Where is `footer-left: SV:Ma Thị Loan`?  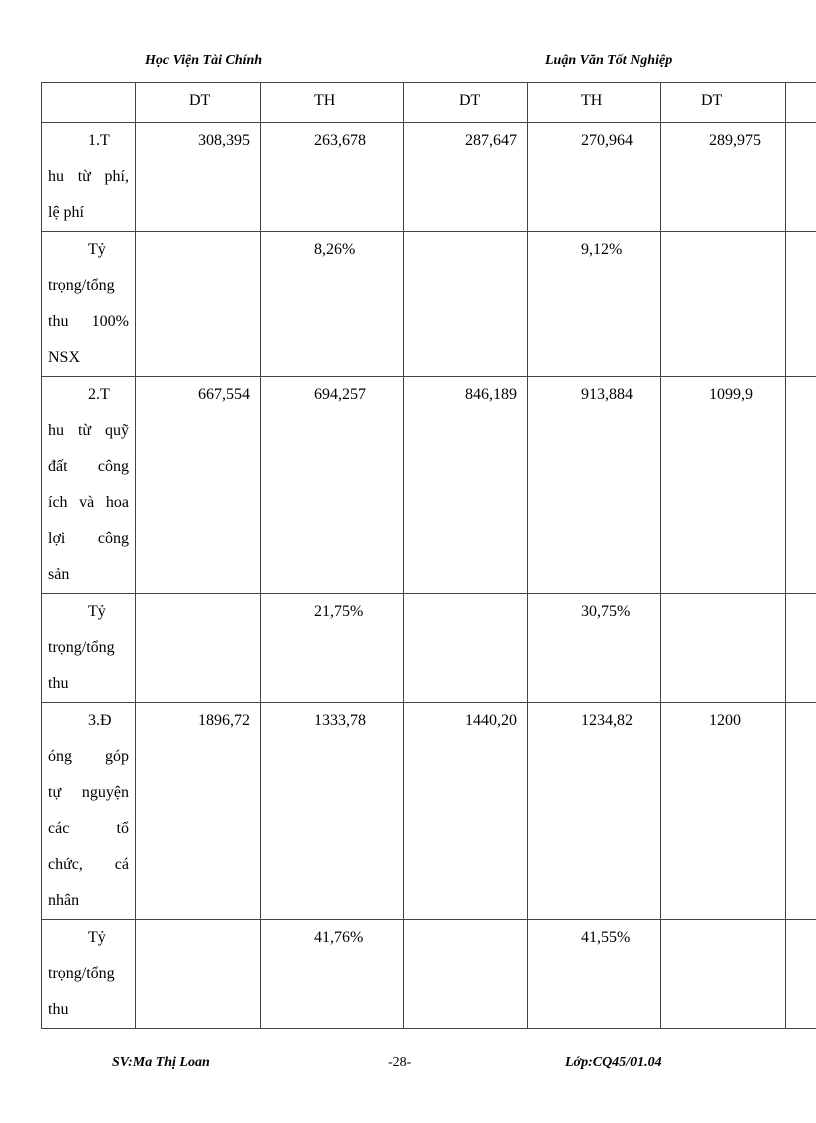 footer-left: SV:Ma Thị Loan is located at coordinates (161, 1062).